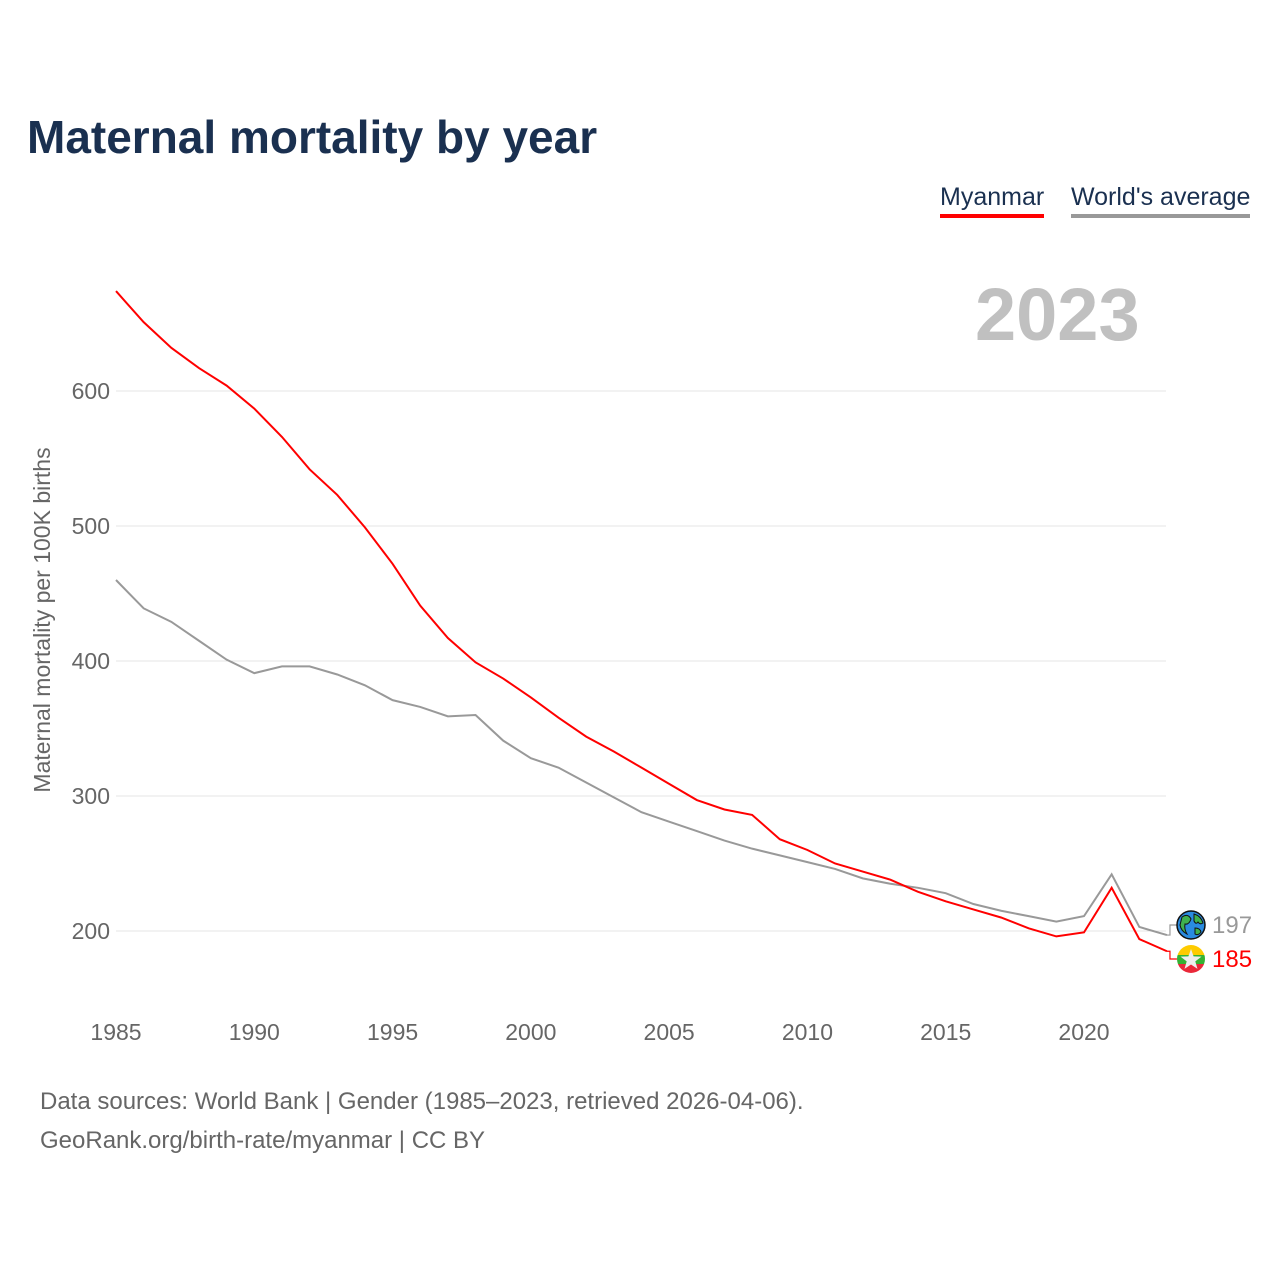 The height and width of the screenshot is (1280, 1280). I want to click on x-tick-label: 1985, so click(115, 1032).